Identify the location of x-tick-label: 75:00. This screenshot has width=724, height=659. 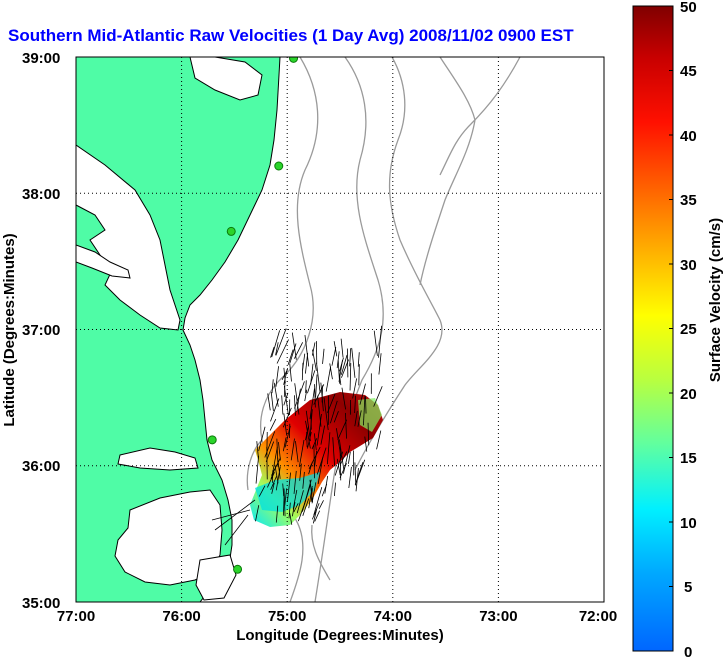
(287, 616).